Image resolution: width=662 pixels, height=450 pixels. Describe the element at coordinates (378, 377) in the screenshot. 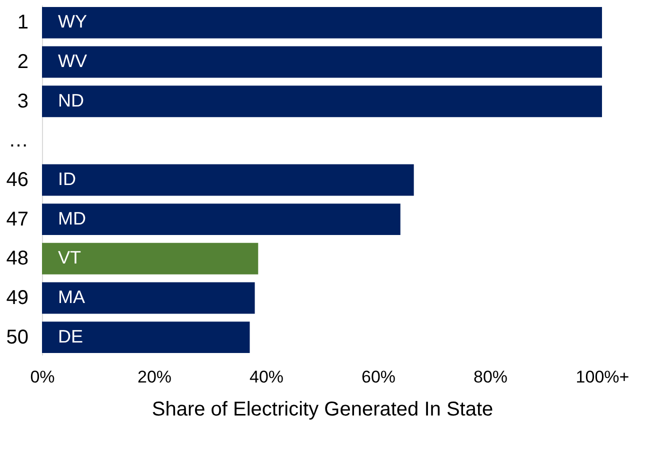

I see `x-tick-label: 60%` at that location.